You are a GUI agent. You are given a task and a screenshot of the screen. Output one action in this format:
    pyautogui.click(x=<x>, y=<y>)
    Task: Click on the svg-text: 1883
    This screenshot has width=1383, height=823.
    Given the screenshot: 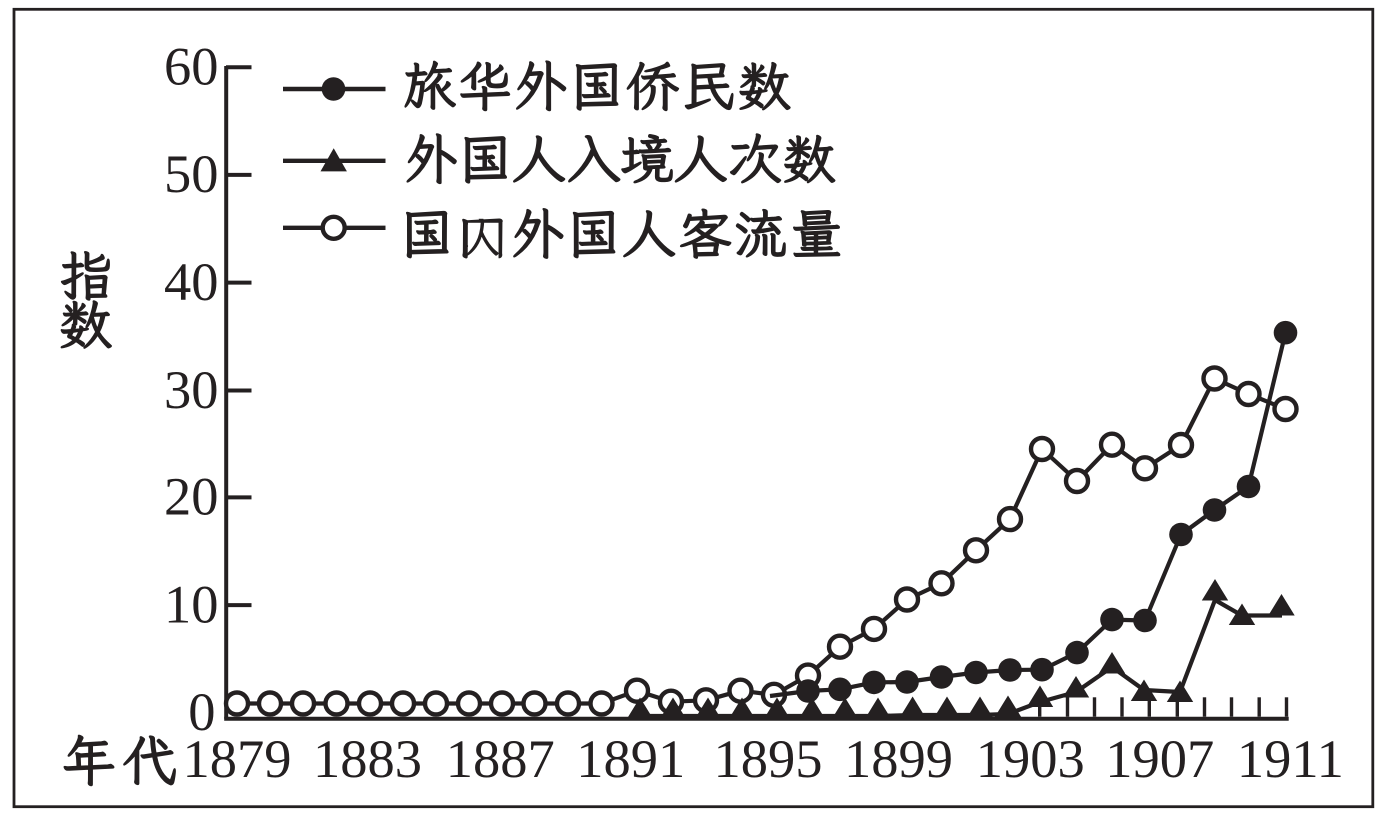 What is the action you would take?
    pyautogui.click(x=367, y=758)
    